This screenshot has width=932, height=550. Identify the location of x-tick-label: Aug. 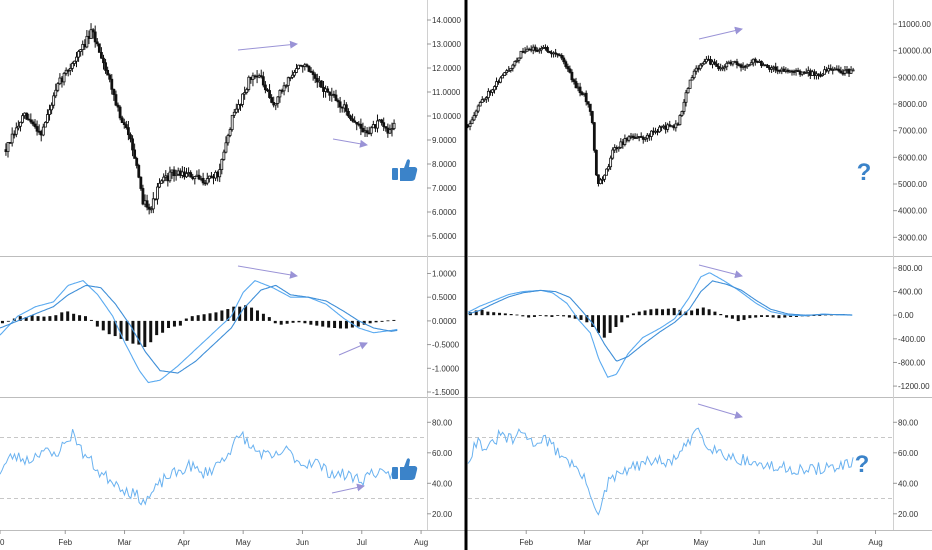
(421, 542).